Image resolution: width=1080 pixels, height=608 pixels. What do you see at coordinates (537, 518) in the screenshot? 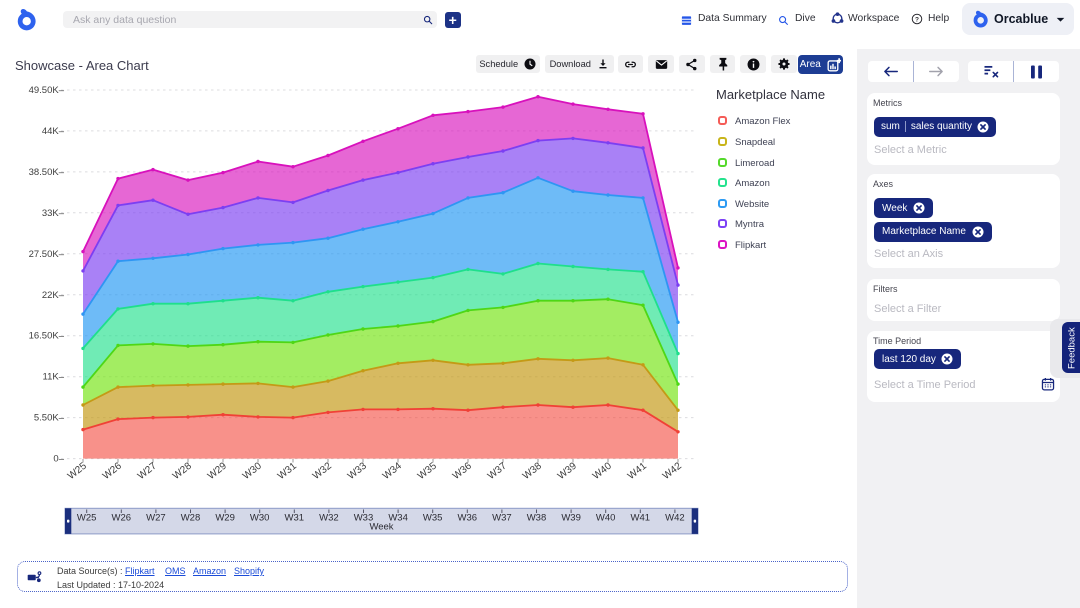
I see `svg-text: W38` at bounding box center [537, 518].